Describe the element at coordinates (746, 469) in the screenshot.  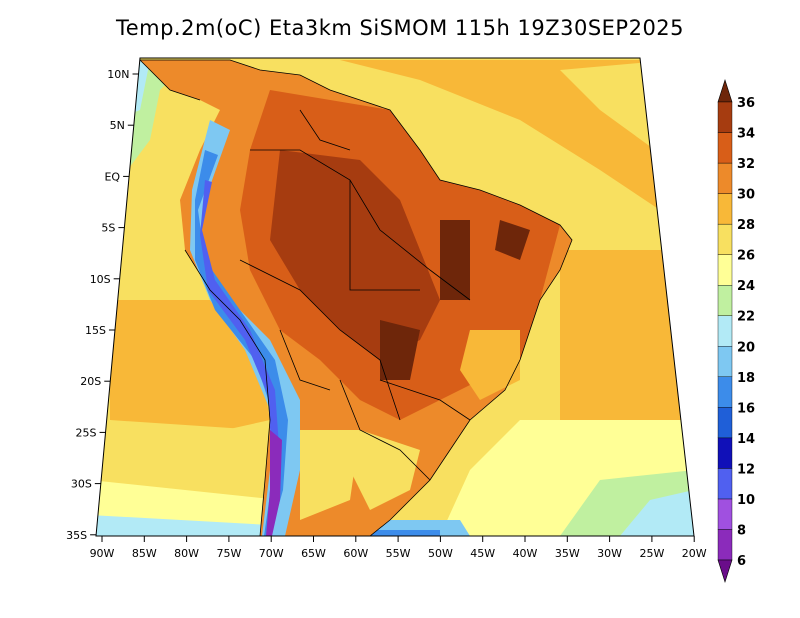
I see `colorbar-label: 12` at that location.